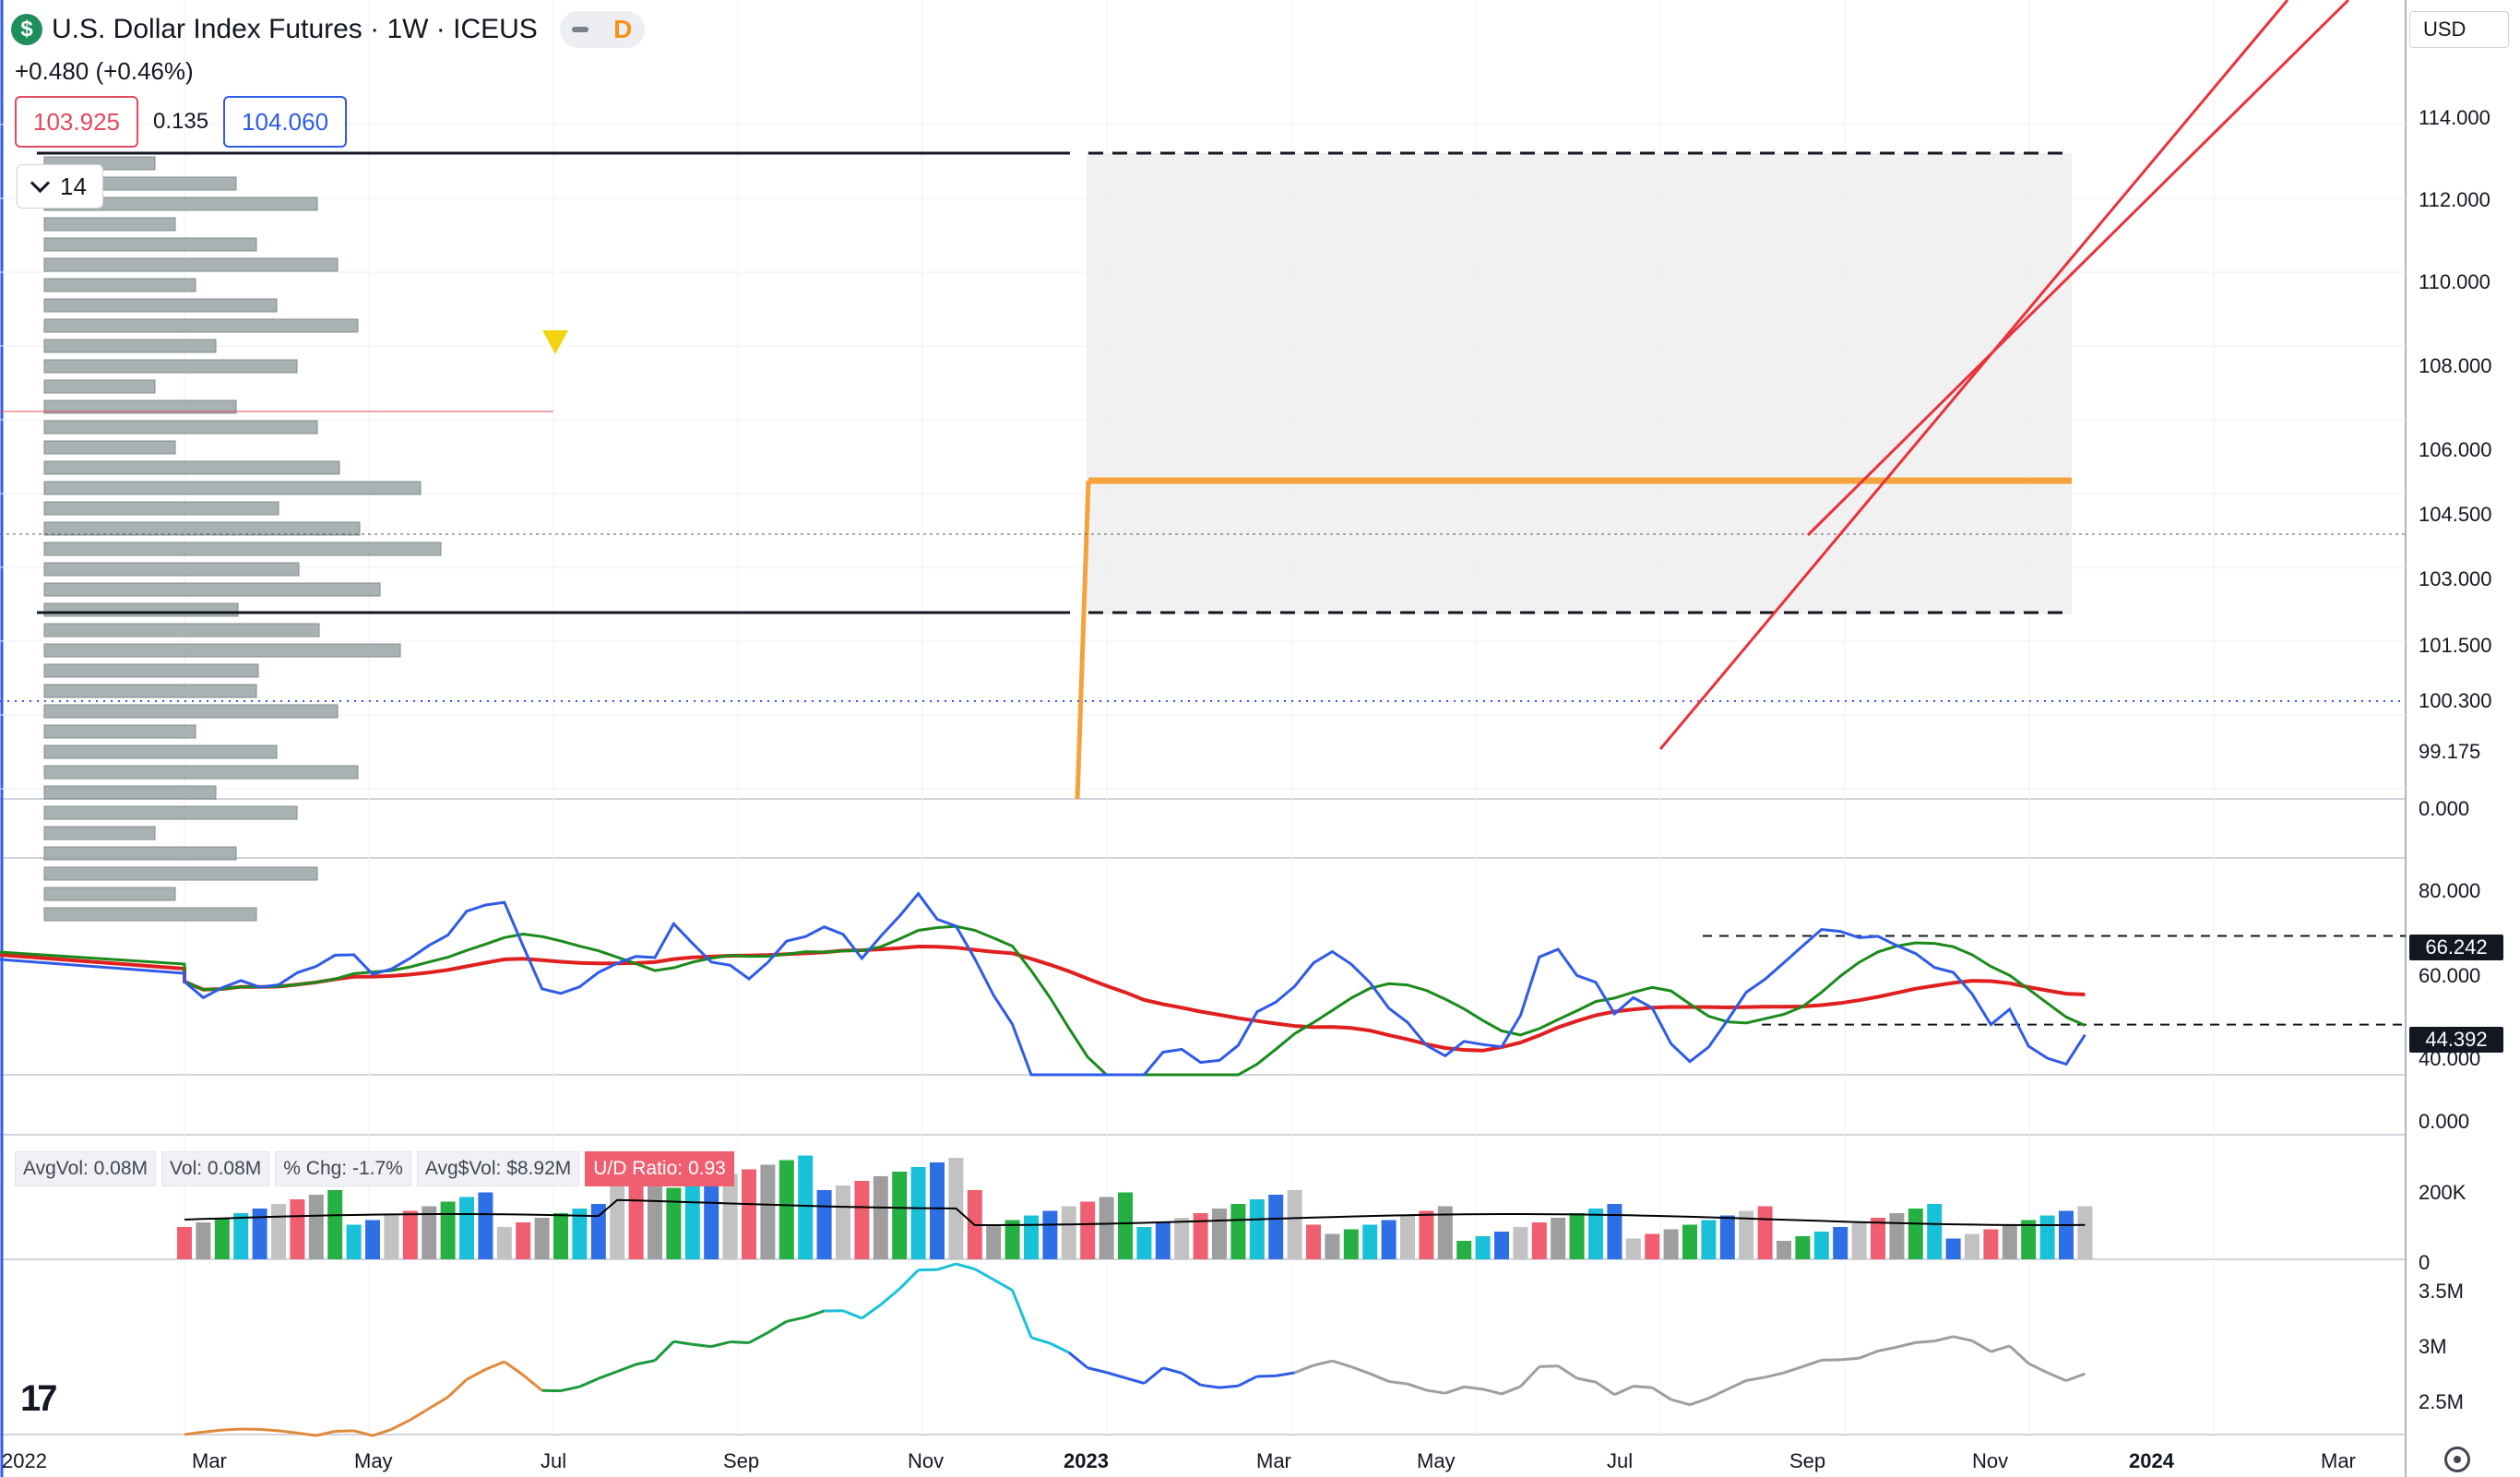  I want to click on gear-icon, so click(2457, 1459).